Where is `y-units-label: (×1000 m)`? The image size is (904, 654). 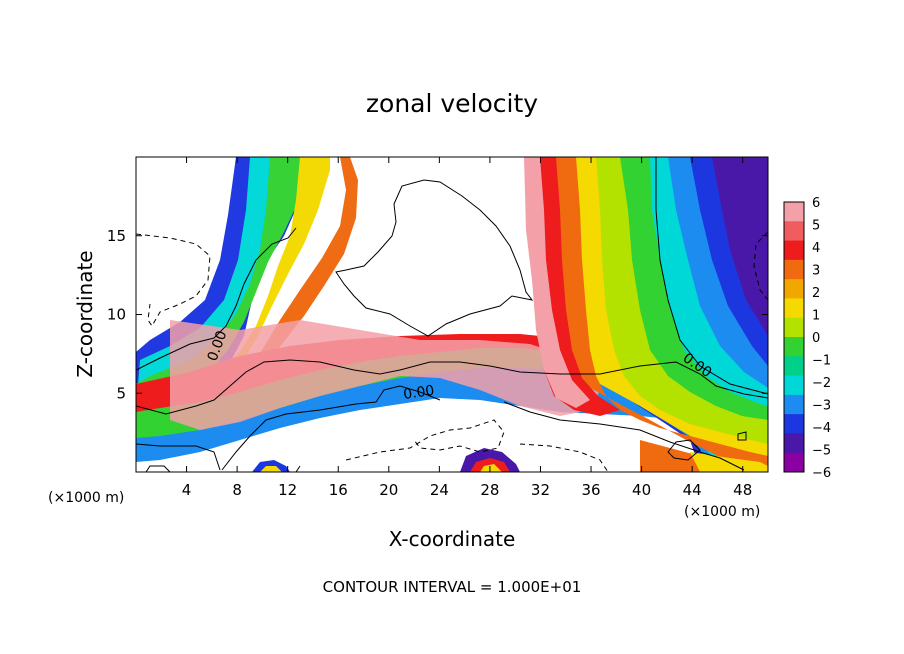 y-units-label: (×1000 m) is located at coordinates (86, 498).